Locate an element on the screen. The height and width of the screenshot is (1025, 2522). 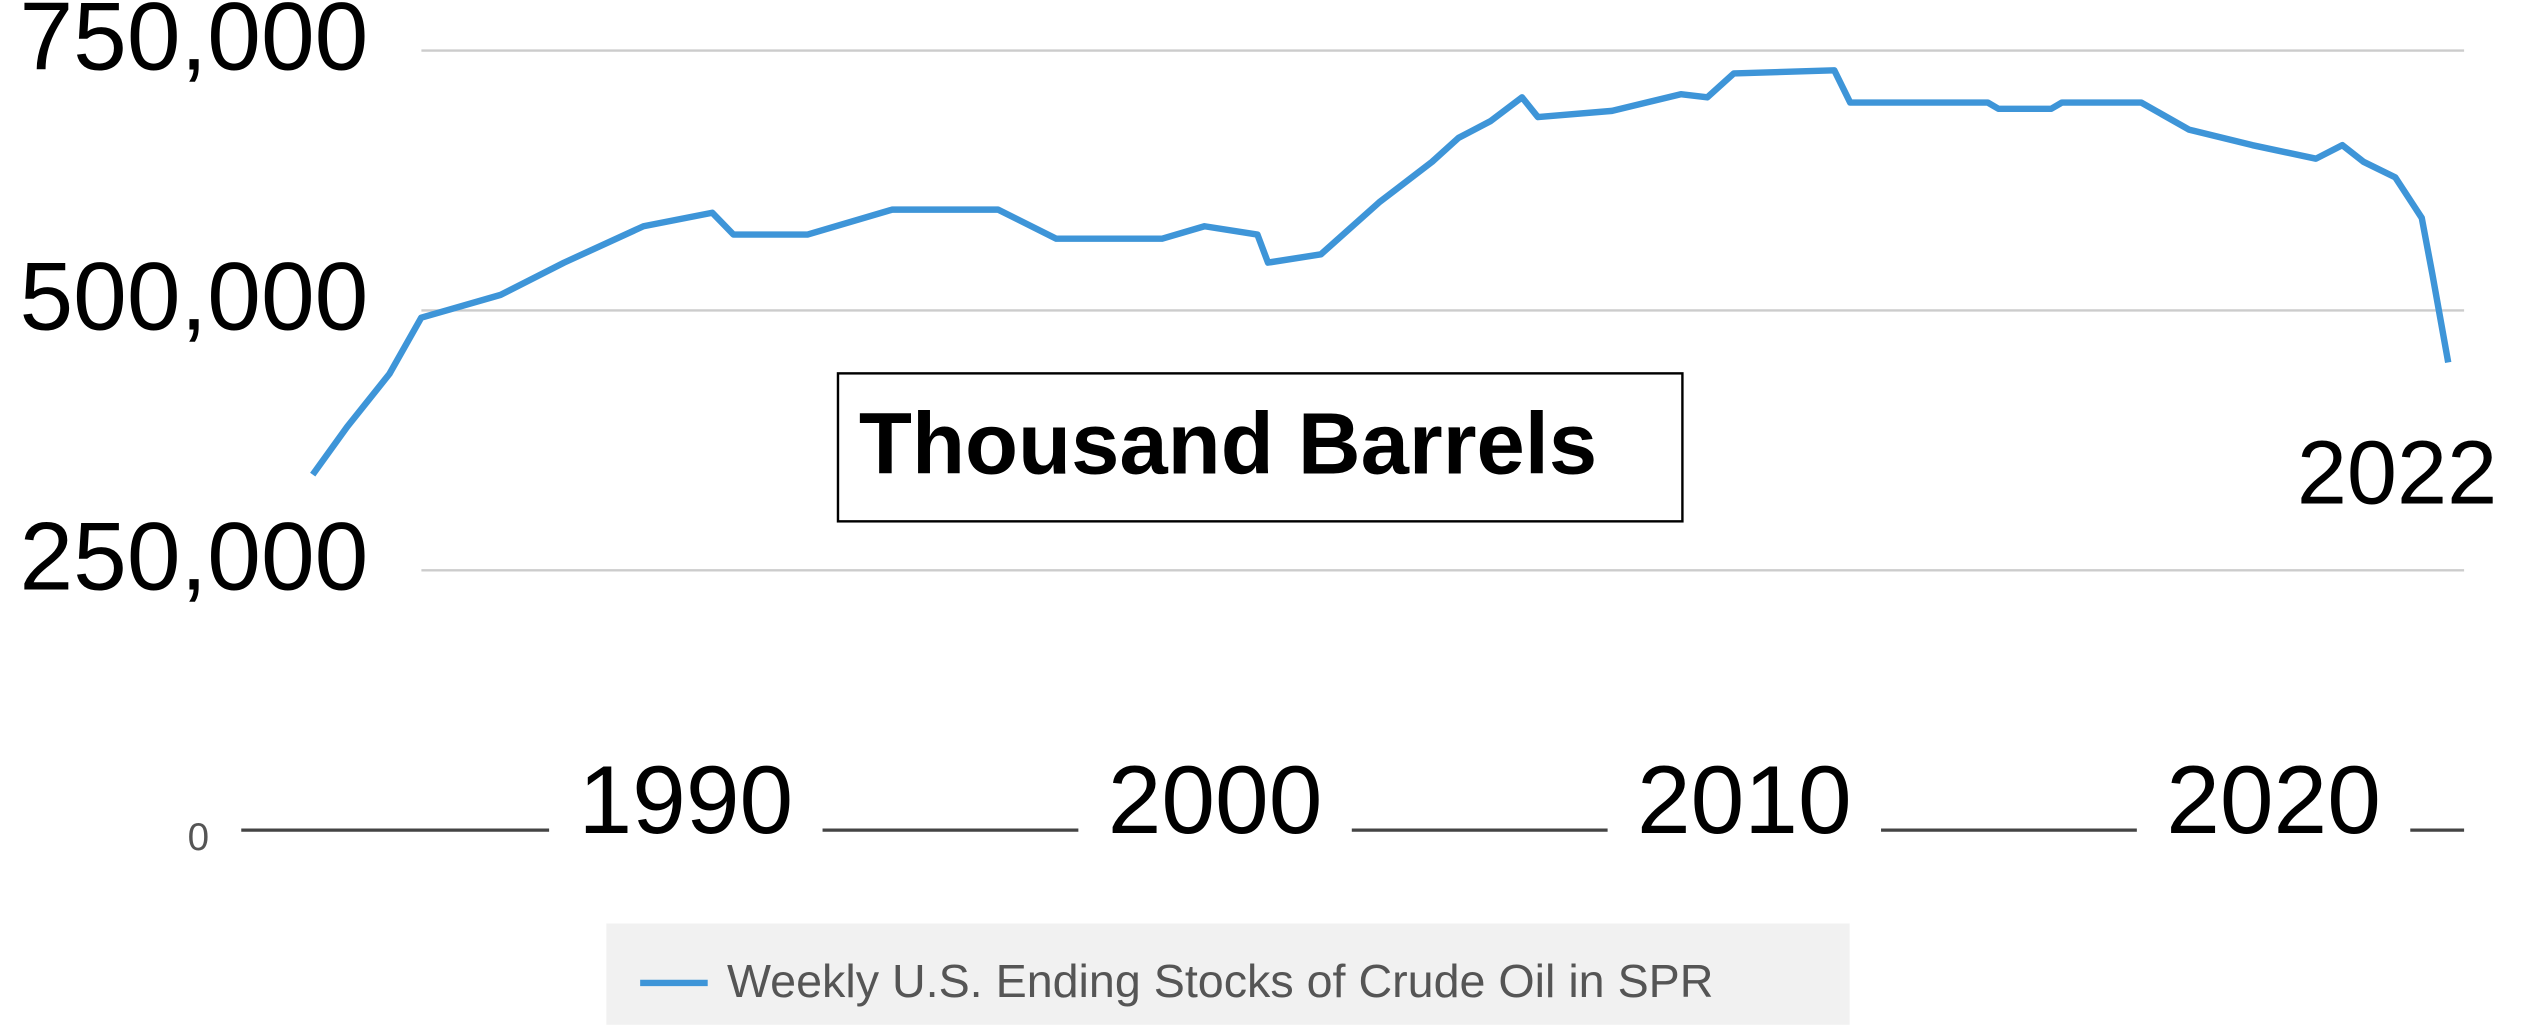
x-tick-label: 1990 is located at coordinates (685, 800).